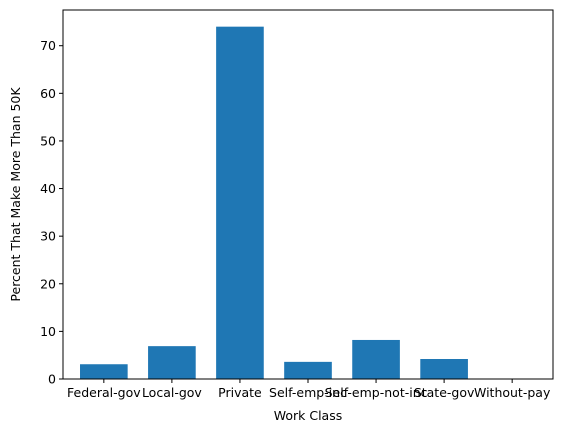  Describe the element at coordinates (172, 392) in the screenshot. I see `x-tick-label: Local-gov` at that location.